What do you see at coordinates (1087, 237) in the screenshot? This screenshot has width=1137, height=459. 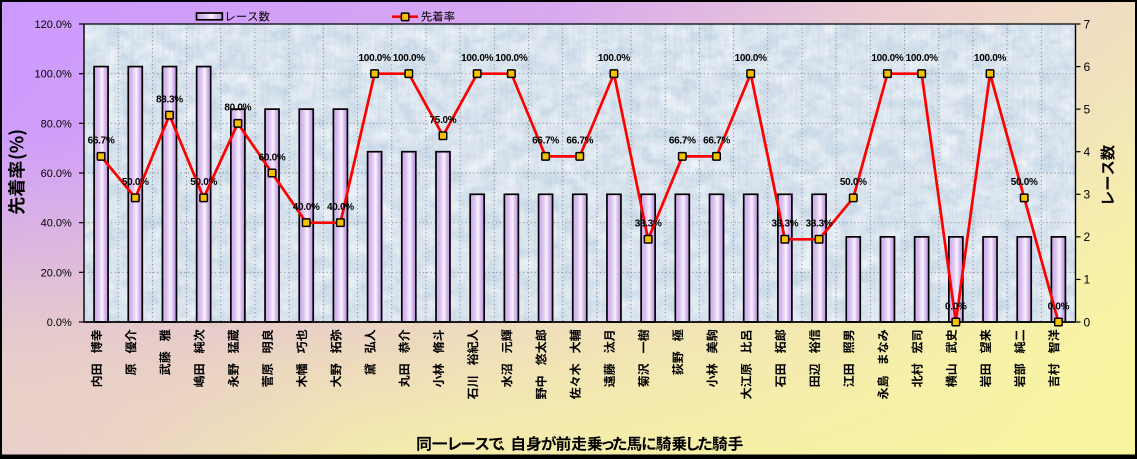 I see `svg-text: 2` at bounding box center [1087, 237].